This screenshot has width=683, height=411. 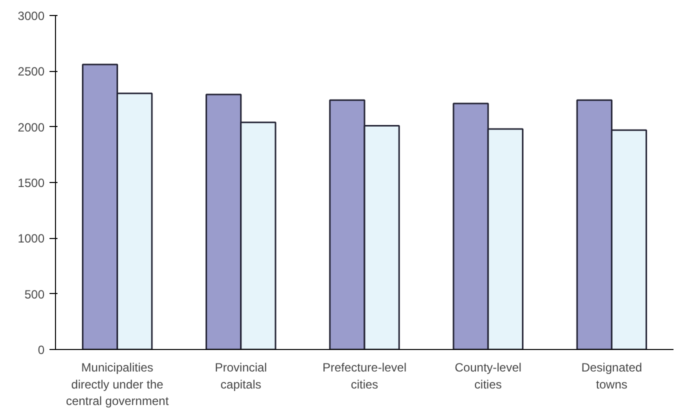 I want to click on y-tick-label: 0, so click(x=41, y=350).